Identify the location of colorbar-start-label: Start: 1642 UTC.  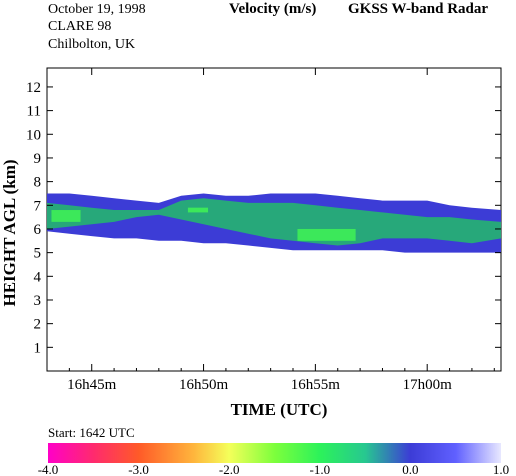
(91, 432).